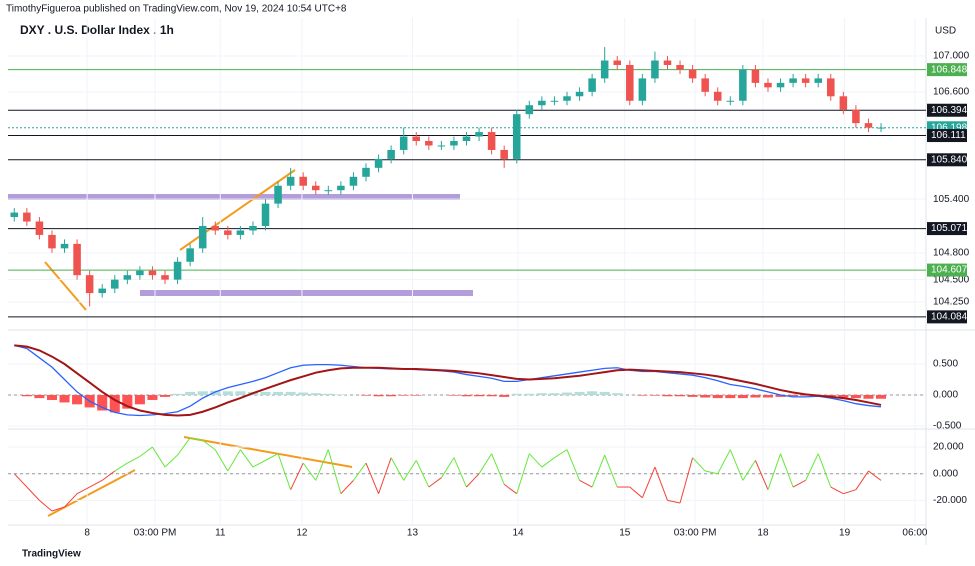 Image resolution: width=975 pixels, height=566 pixels. Describe the element at coordinates (155, 533) in the screenshot. I see `x-tick-label: 03:00 PM` at that location.